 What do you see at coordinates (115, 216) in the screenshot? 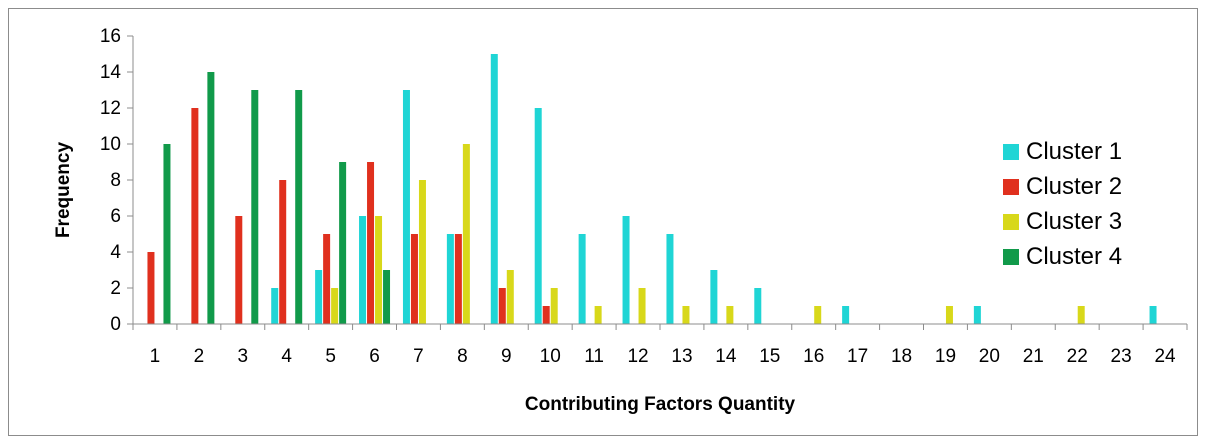
I see `y-tick-label: 6` at bounding box center [115, 216].